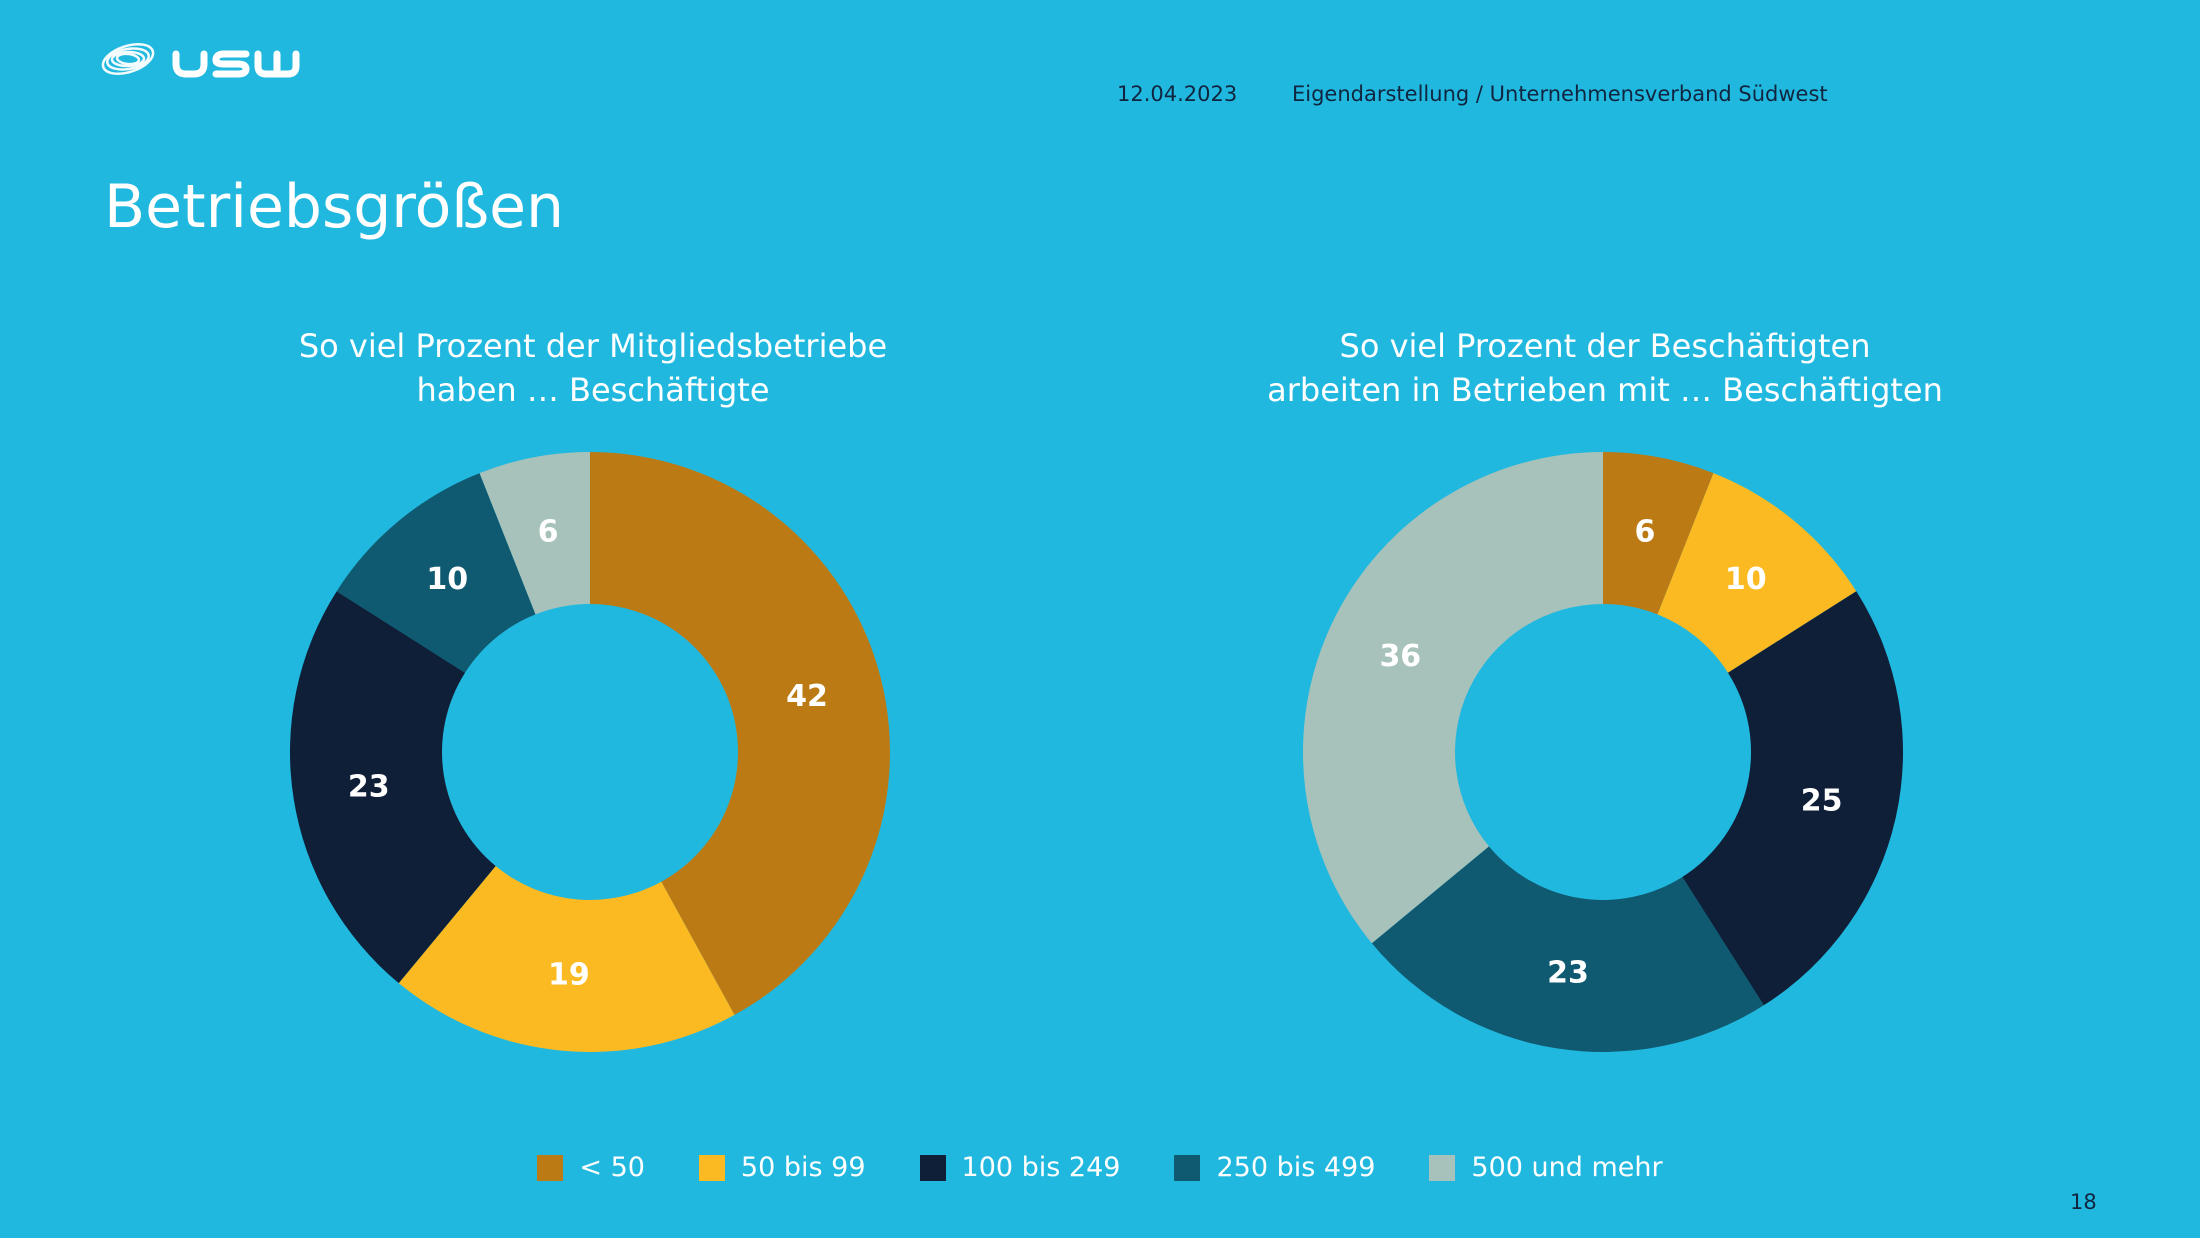  What do you see at coordinates (1400, 656) in the screenshot?
I see `data-label-right-4: 36` at bounding box center [1400, 656].